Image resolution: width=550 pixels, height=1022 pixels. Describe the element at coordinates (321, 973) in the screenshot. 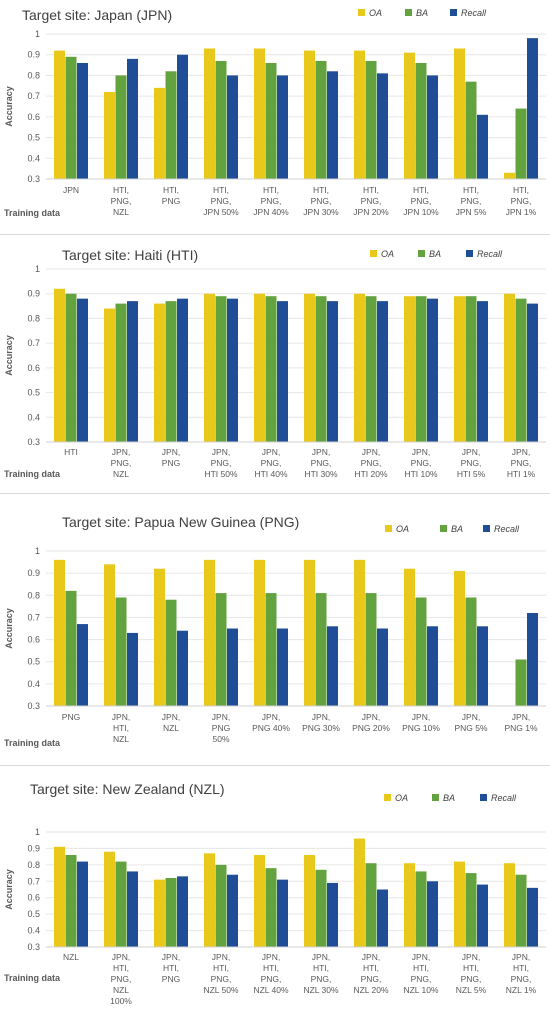

I see `x-tick-label: JPN, HTI, PNG, NZL 30%` at that location.